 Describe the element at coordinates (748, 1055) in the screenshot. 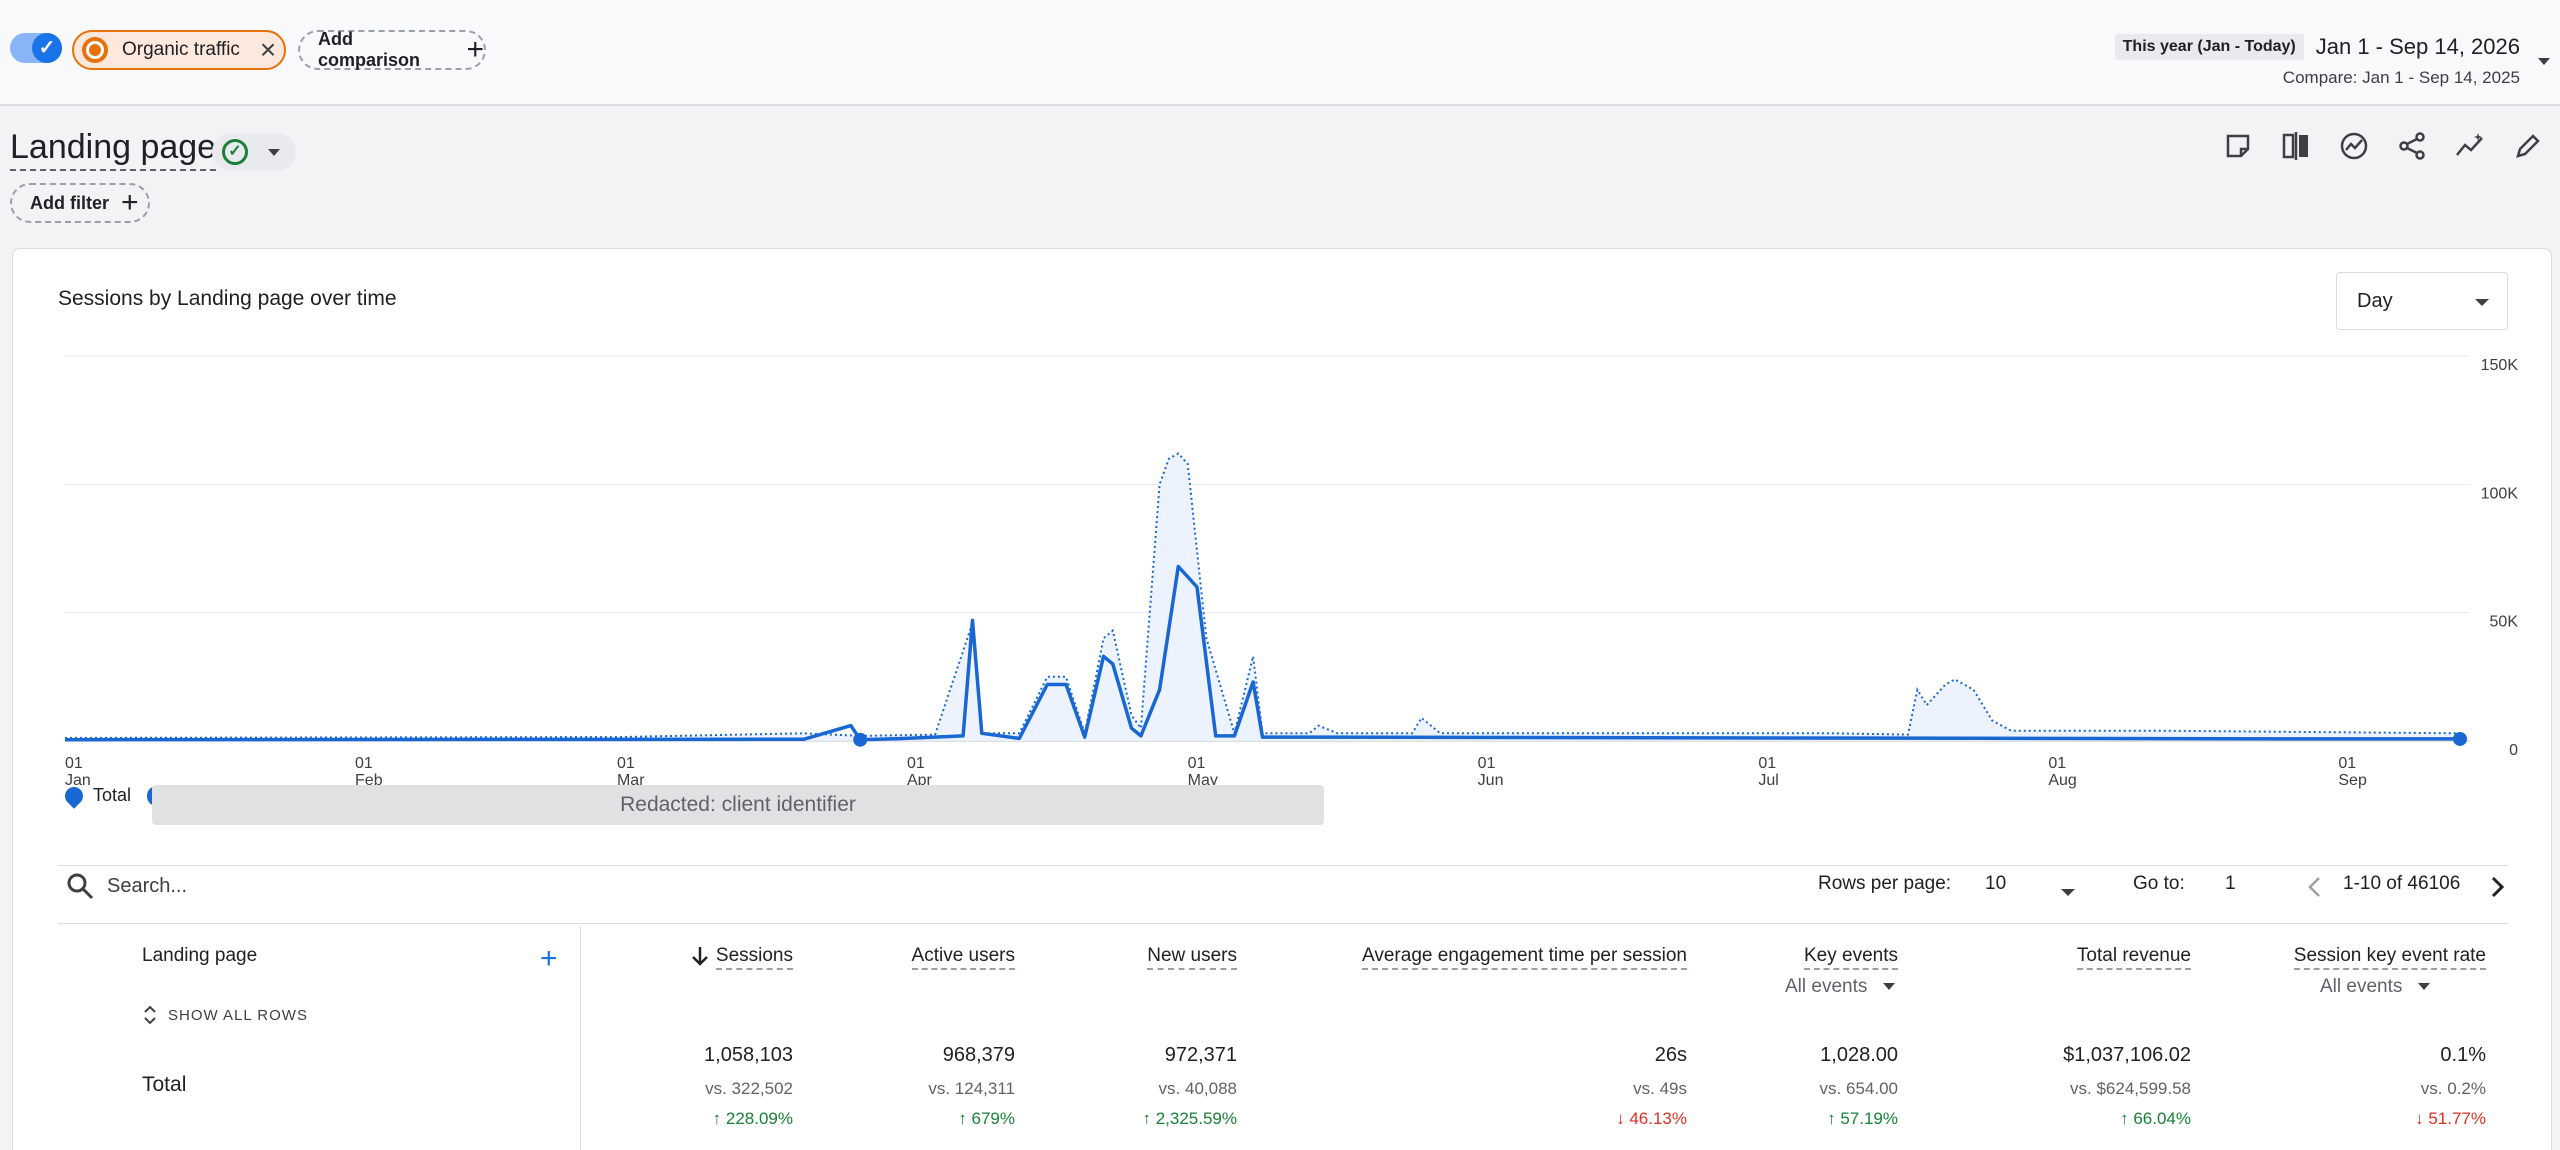

I see `total-value: 1,058,103` at that location.